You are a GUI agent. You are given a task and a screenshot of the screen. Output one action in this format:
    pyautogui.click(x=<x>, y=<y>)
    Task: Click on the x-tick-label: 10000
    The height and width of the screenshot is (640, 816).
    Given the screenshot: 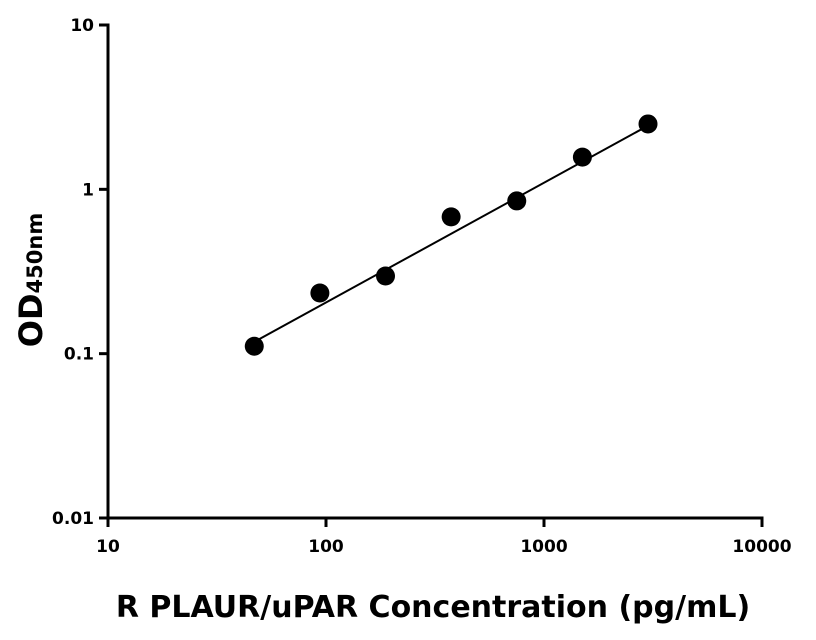 What is the action you would take?
    pyautogui.click(x=761, y=547)
    